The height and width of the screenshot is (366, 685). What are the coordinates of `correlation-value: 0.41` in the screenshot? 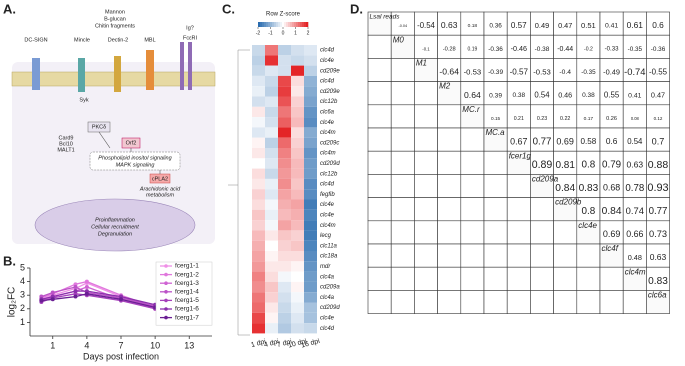 It's located at (611, 26).